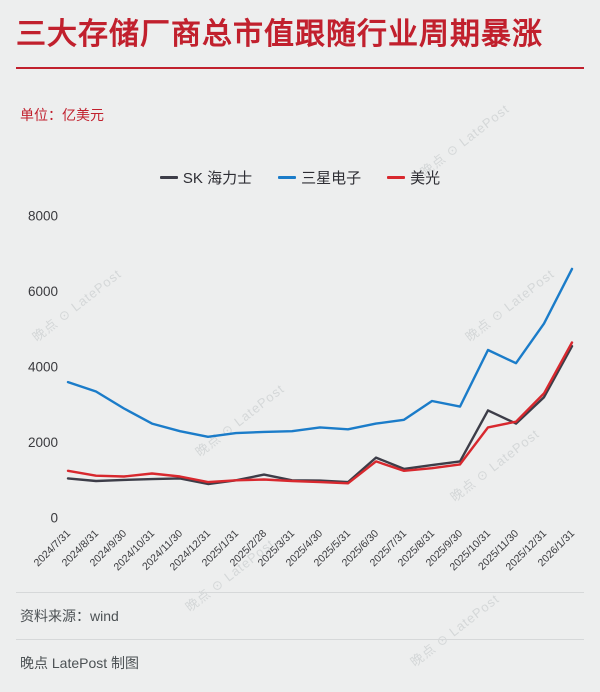 The width and height of the screenshot is (600, 692). Describe the element at coordinates (300, 639) in the screenshot. I see `credit-divider` at that location.